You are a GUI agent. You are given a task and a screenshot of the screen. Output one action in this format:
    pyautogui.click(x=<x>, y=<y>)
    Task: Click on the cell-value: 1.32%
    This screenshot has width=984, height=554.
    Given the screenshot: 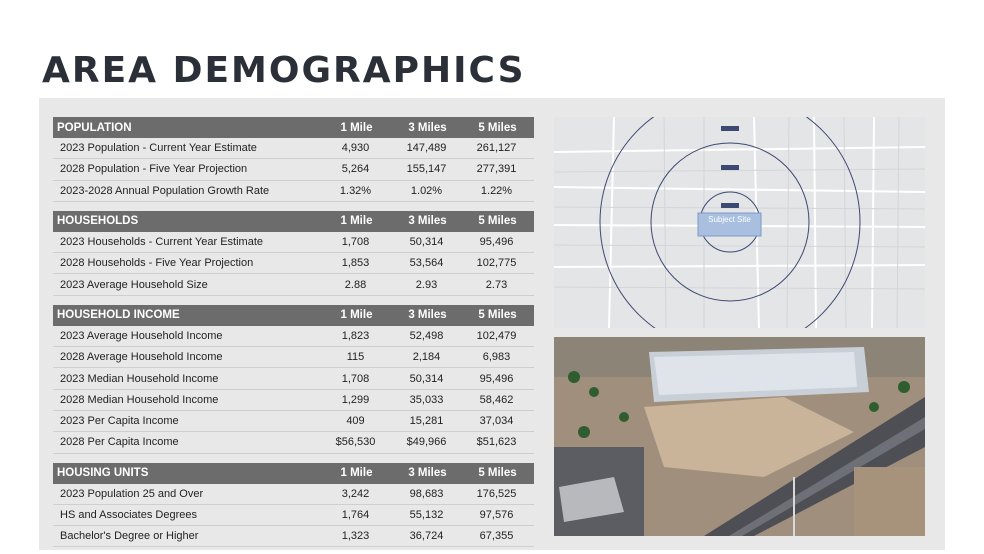 What is the action you would take?
    pyautogui.click(x=355, y=190)
    